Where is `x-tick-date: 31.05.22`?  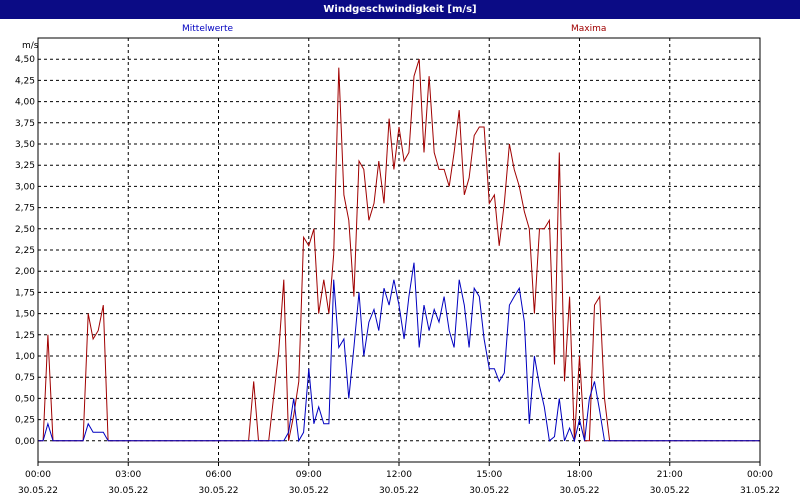
x-tick-date: 31.05.22 is located at coordinates (760, 491).